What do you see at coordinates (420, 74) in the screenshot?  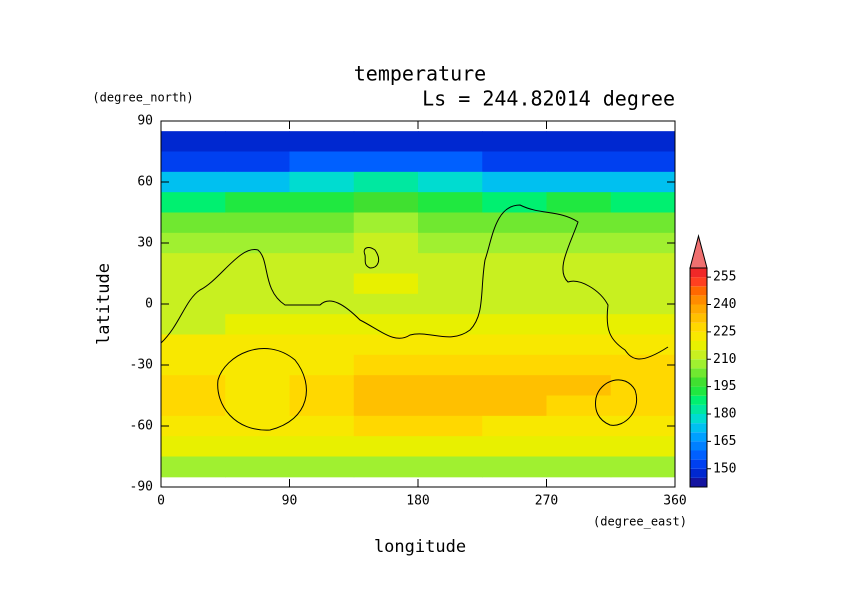 I see `chart-title: temperature` at bounding box center [420, 74].